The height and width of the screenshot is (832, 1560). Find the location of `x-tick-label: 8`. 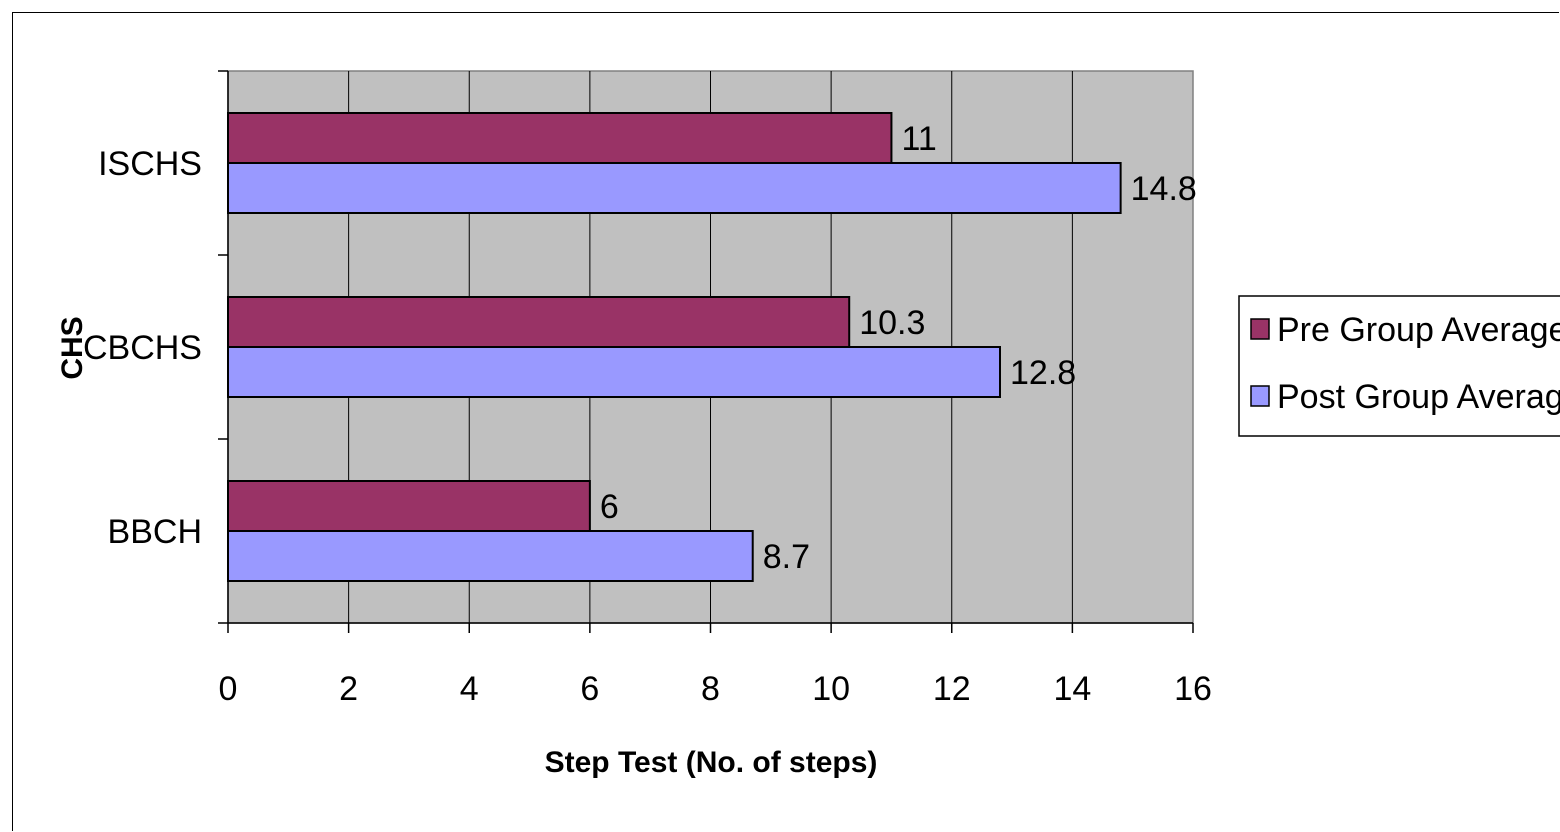

x-tick-label: 8 is located at coordinates (710, 689).